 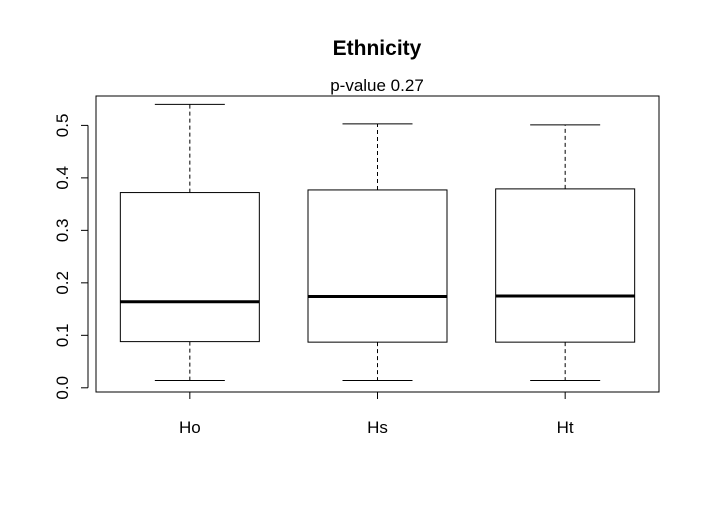 I want to click on y-tick-label: 0.5, so click(x=62, y=126).